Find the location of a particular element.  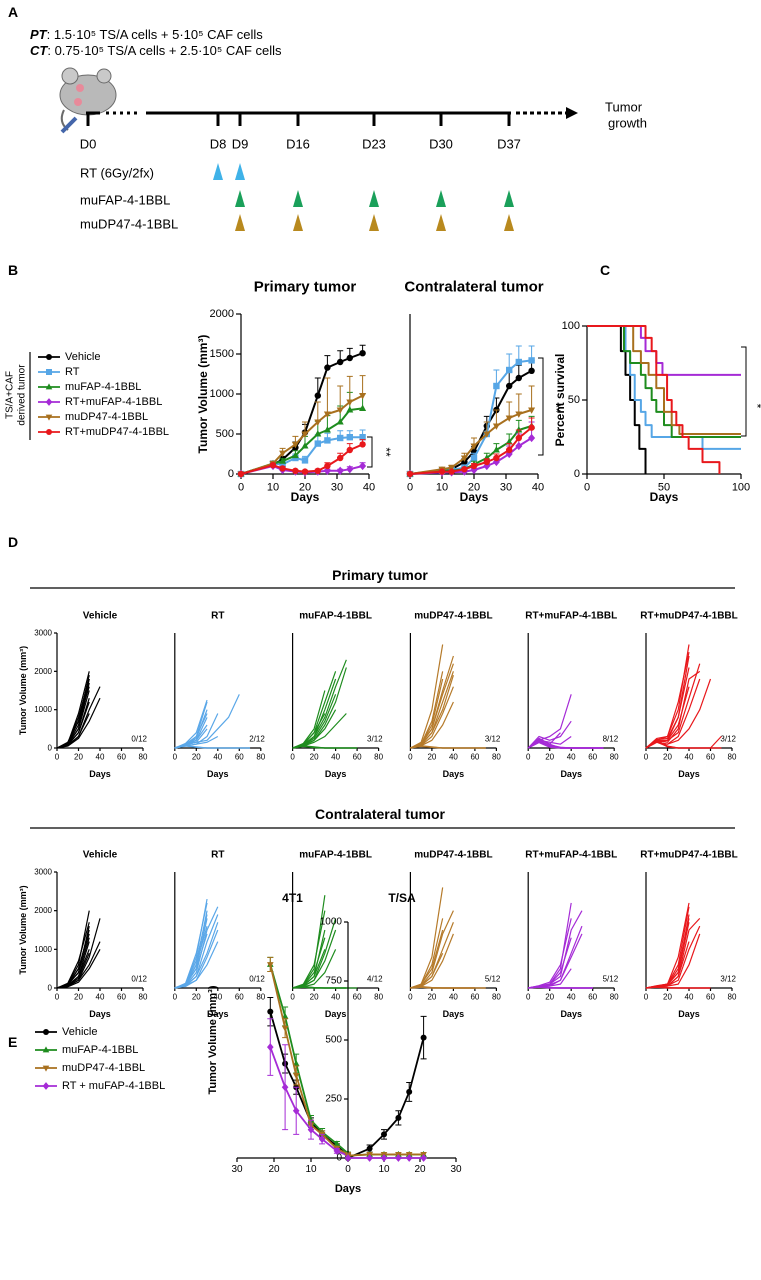

legend-label: Vehicle is located at coordinates (79, 1032).